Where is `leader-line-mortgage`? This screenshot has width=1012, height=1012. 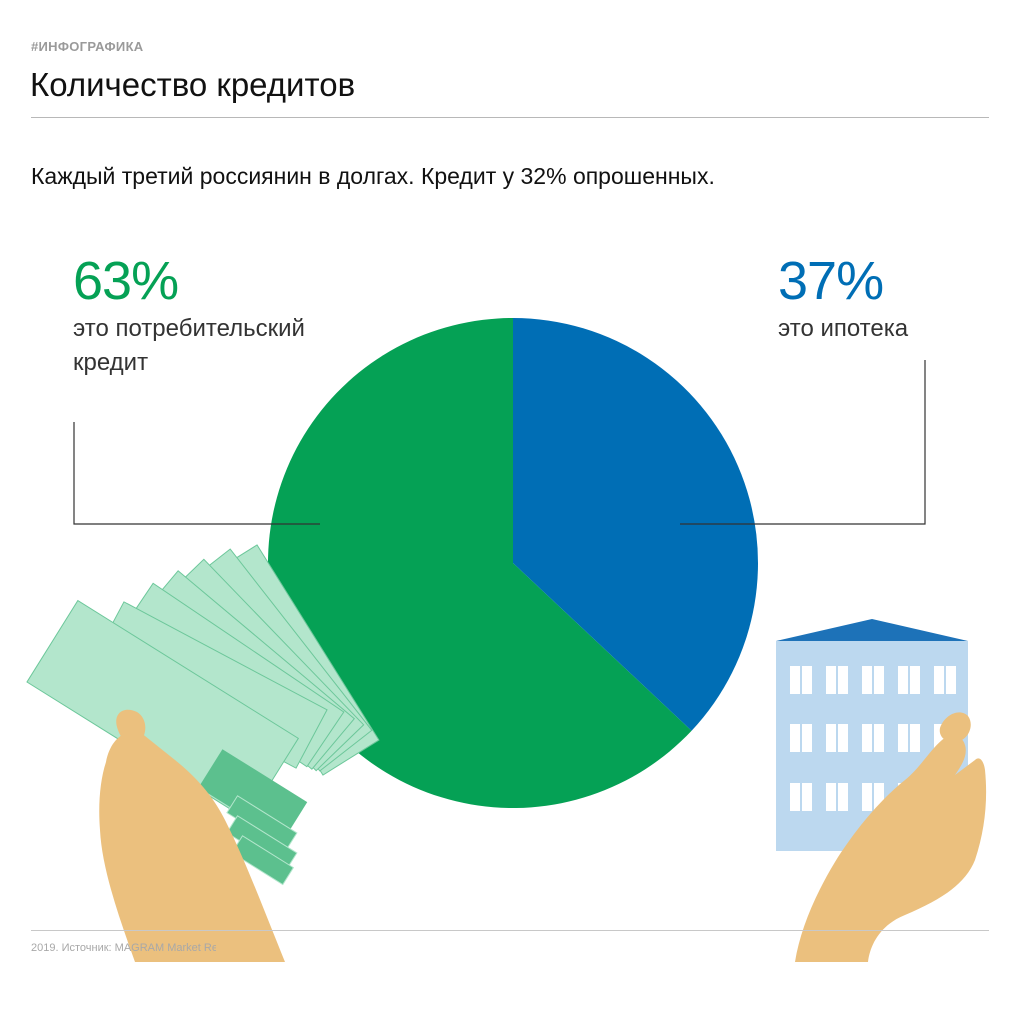 leader-line-mortgage is located at coordinates (803, 442).